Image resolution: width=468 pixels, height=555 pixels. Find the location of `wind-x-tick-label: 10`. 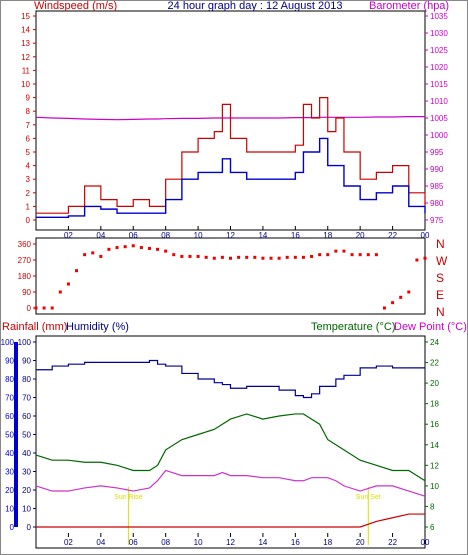

wind-x-tick-label: 10 is located at coordinates (198, 235).